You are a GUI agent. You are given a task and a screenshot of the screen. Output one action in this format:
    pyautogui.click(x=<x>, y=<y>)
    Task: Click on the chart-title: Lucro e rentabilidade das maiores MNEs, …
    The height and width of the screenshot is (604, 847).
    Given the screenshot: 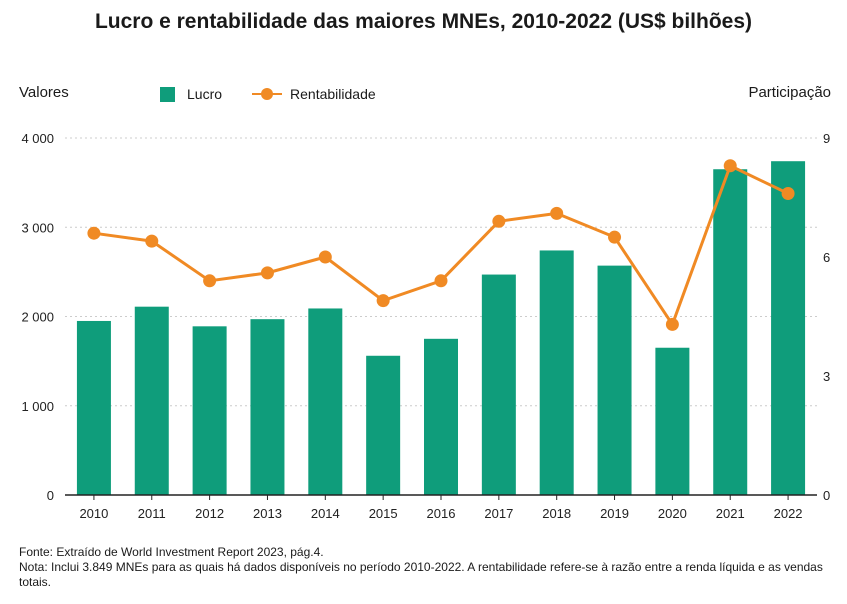 What is the action you would take?
    pyautogui.click(x=423, y=21)
    